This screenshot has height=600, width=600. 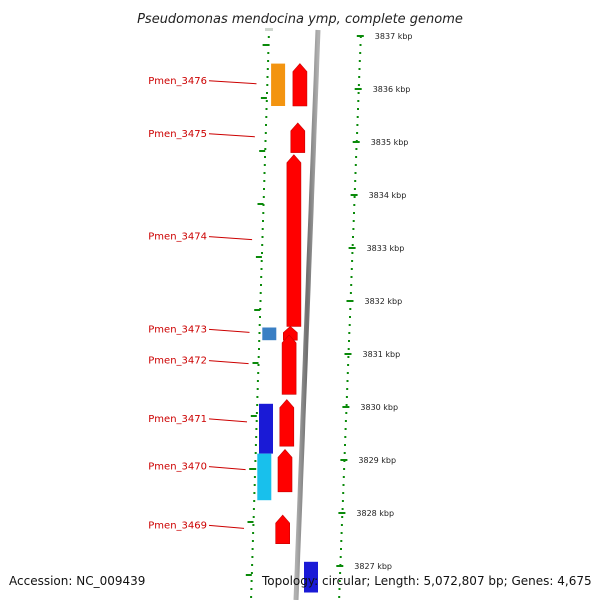 I want to click on accession-text: Accession: NC_009439, so click(x=77, y=581).